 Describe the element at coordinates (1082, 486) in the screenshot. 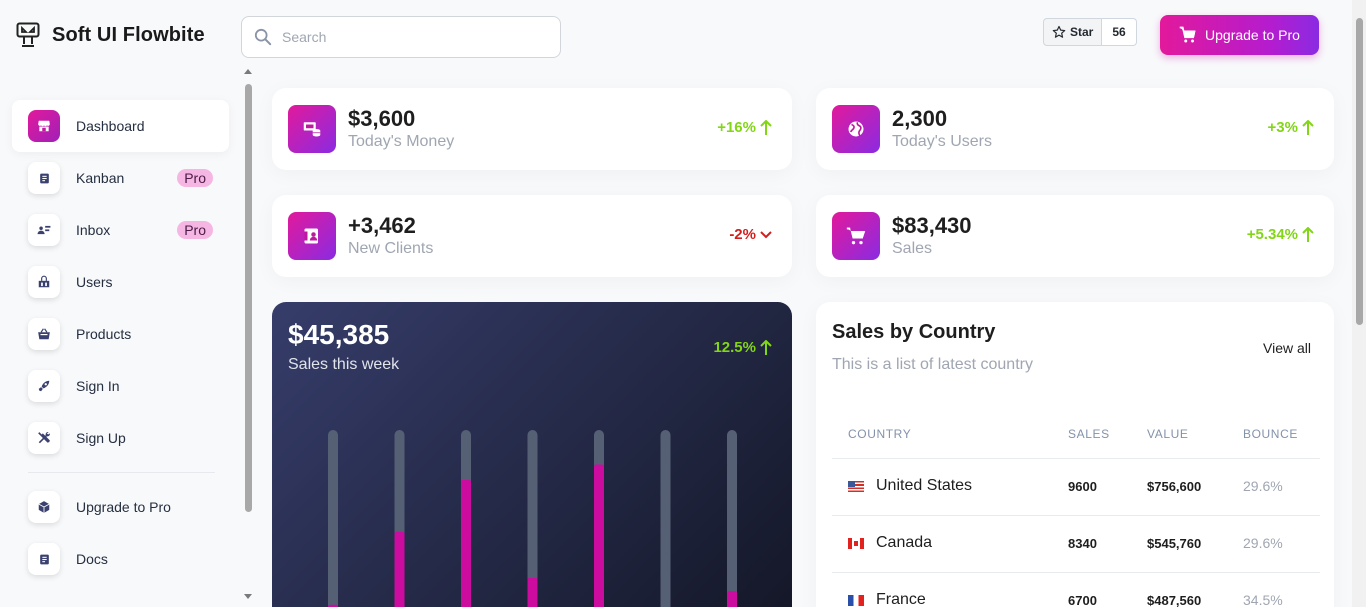

I see `sales-cell: 9600` at that location.